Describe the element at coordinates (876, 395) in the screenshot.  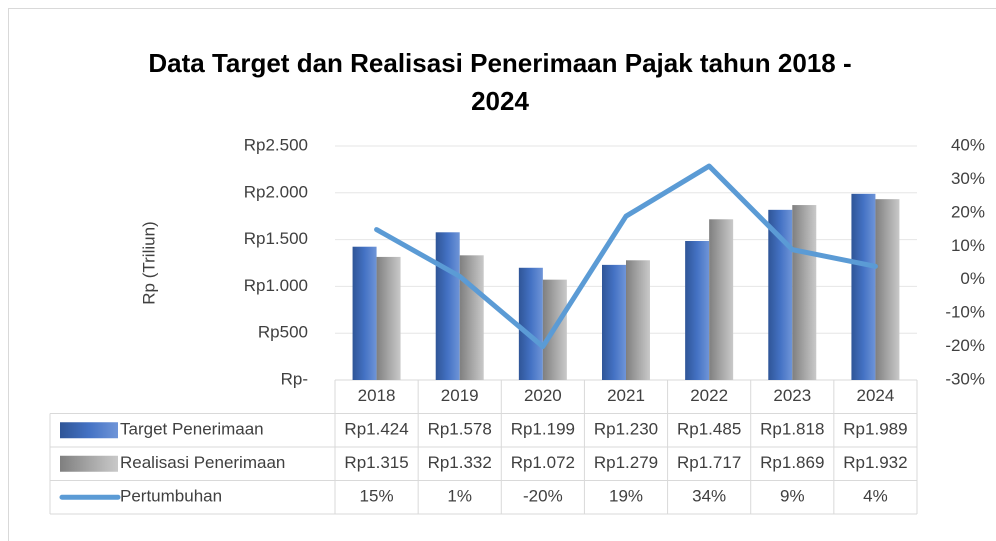
I see `x-tick-label: 2024` at that location.